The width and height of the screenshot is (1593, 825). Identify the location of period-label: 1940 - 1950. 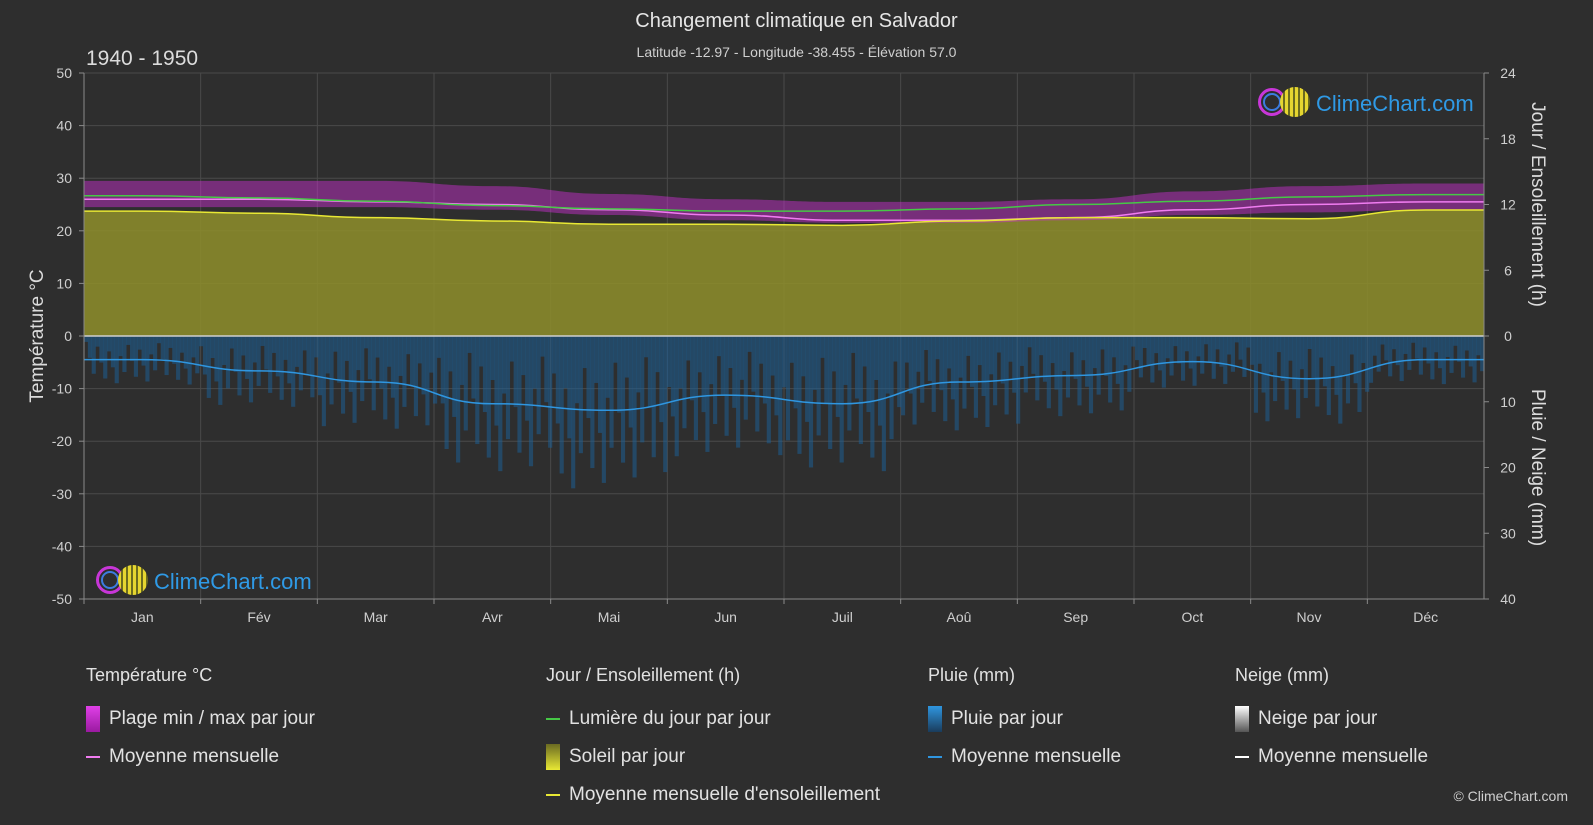
(142, 58).